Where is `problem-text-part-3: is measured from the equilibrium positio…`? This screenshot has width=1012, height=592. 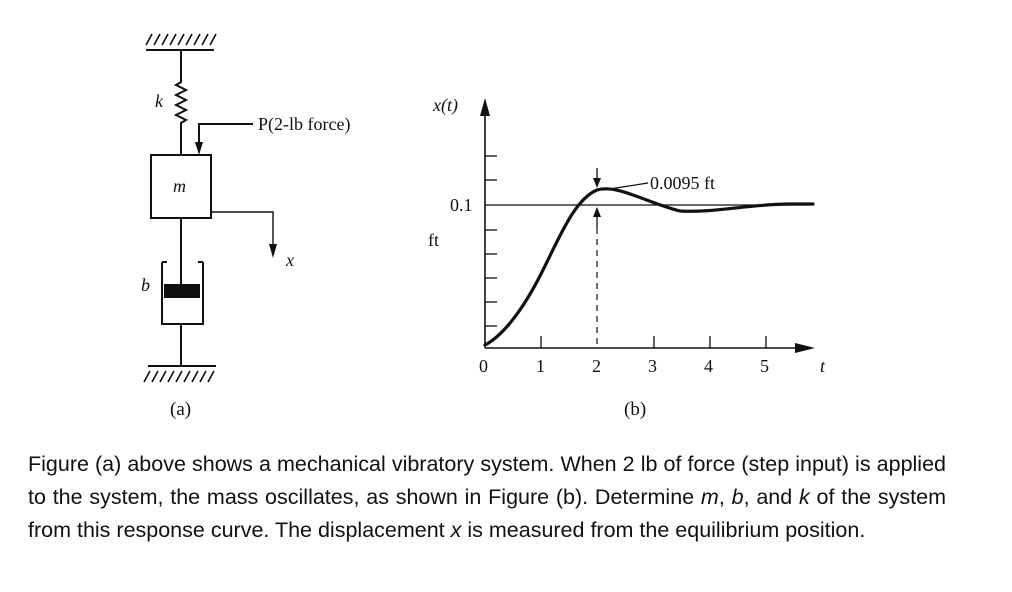
problem-text-part-3: is measured from the equilibrium positio… is located at coordinates (663, 530).